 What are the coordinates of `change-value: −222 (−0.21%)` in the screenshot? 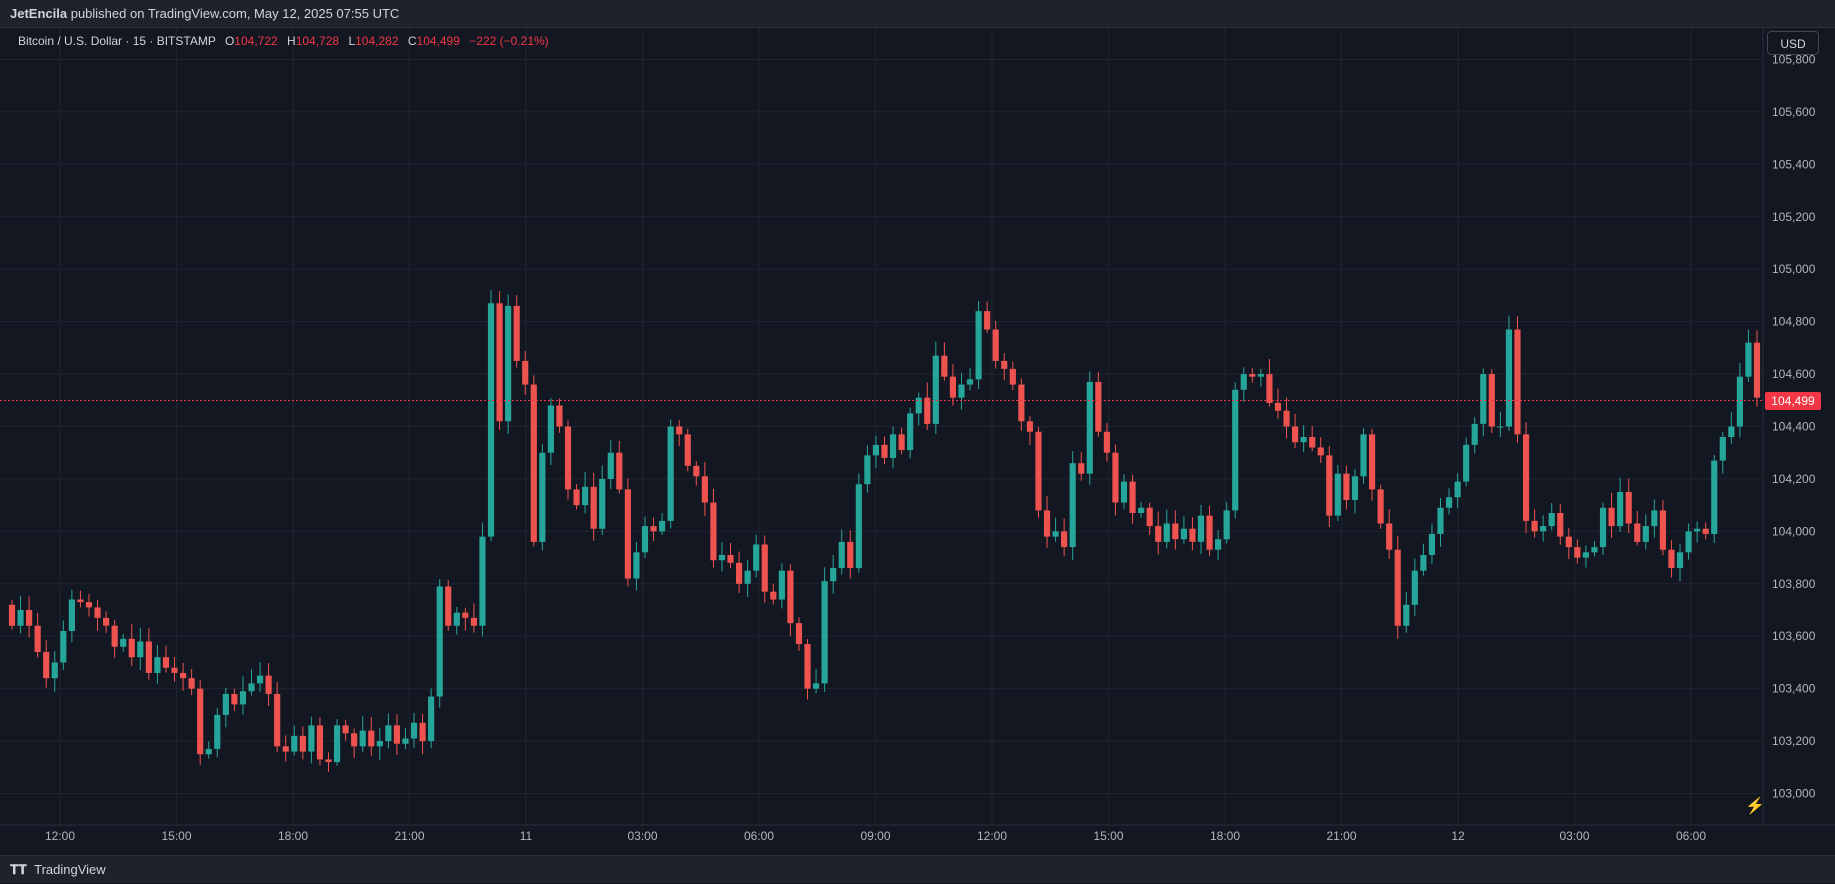 It's located at (509, 41).